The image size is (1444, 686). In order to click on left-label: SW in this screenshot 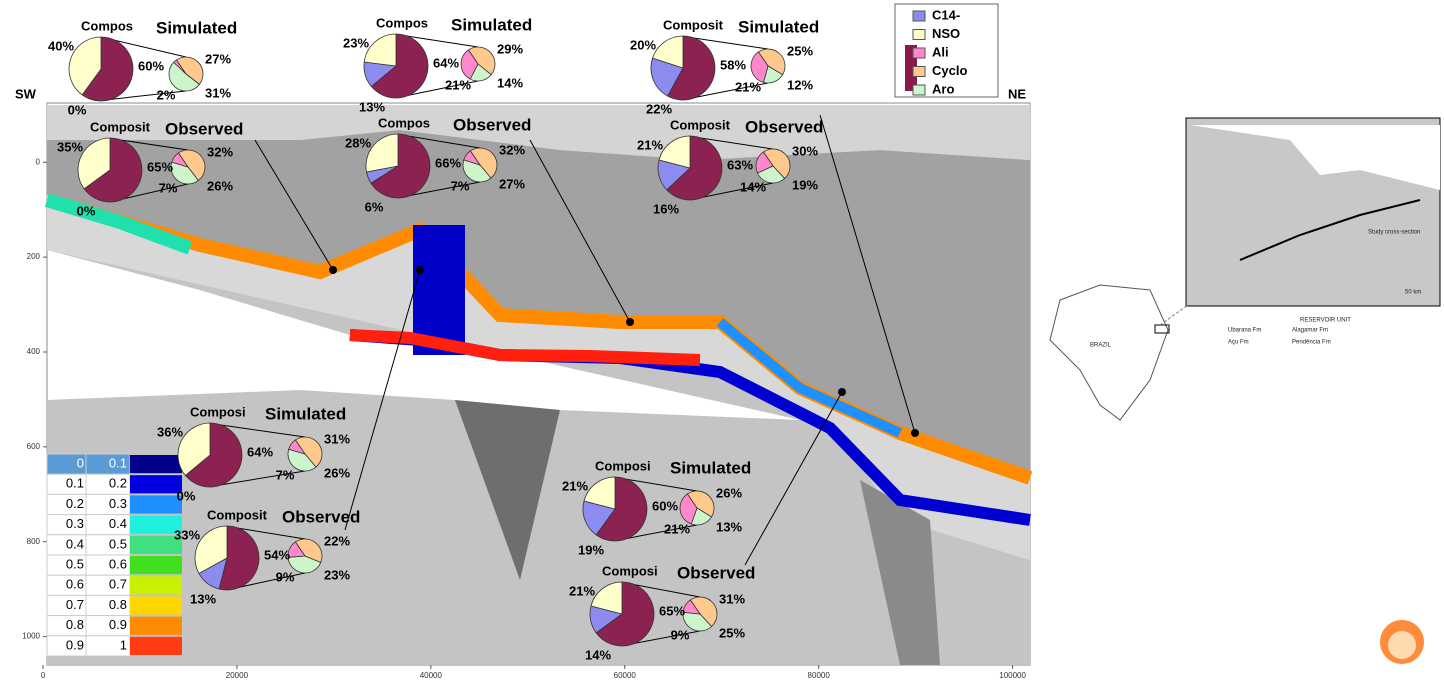, I will do `click(26, 93)`.